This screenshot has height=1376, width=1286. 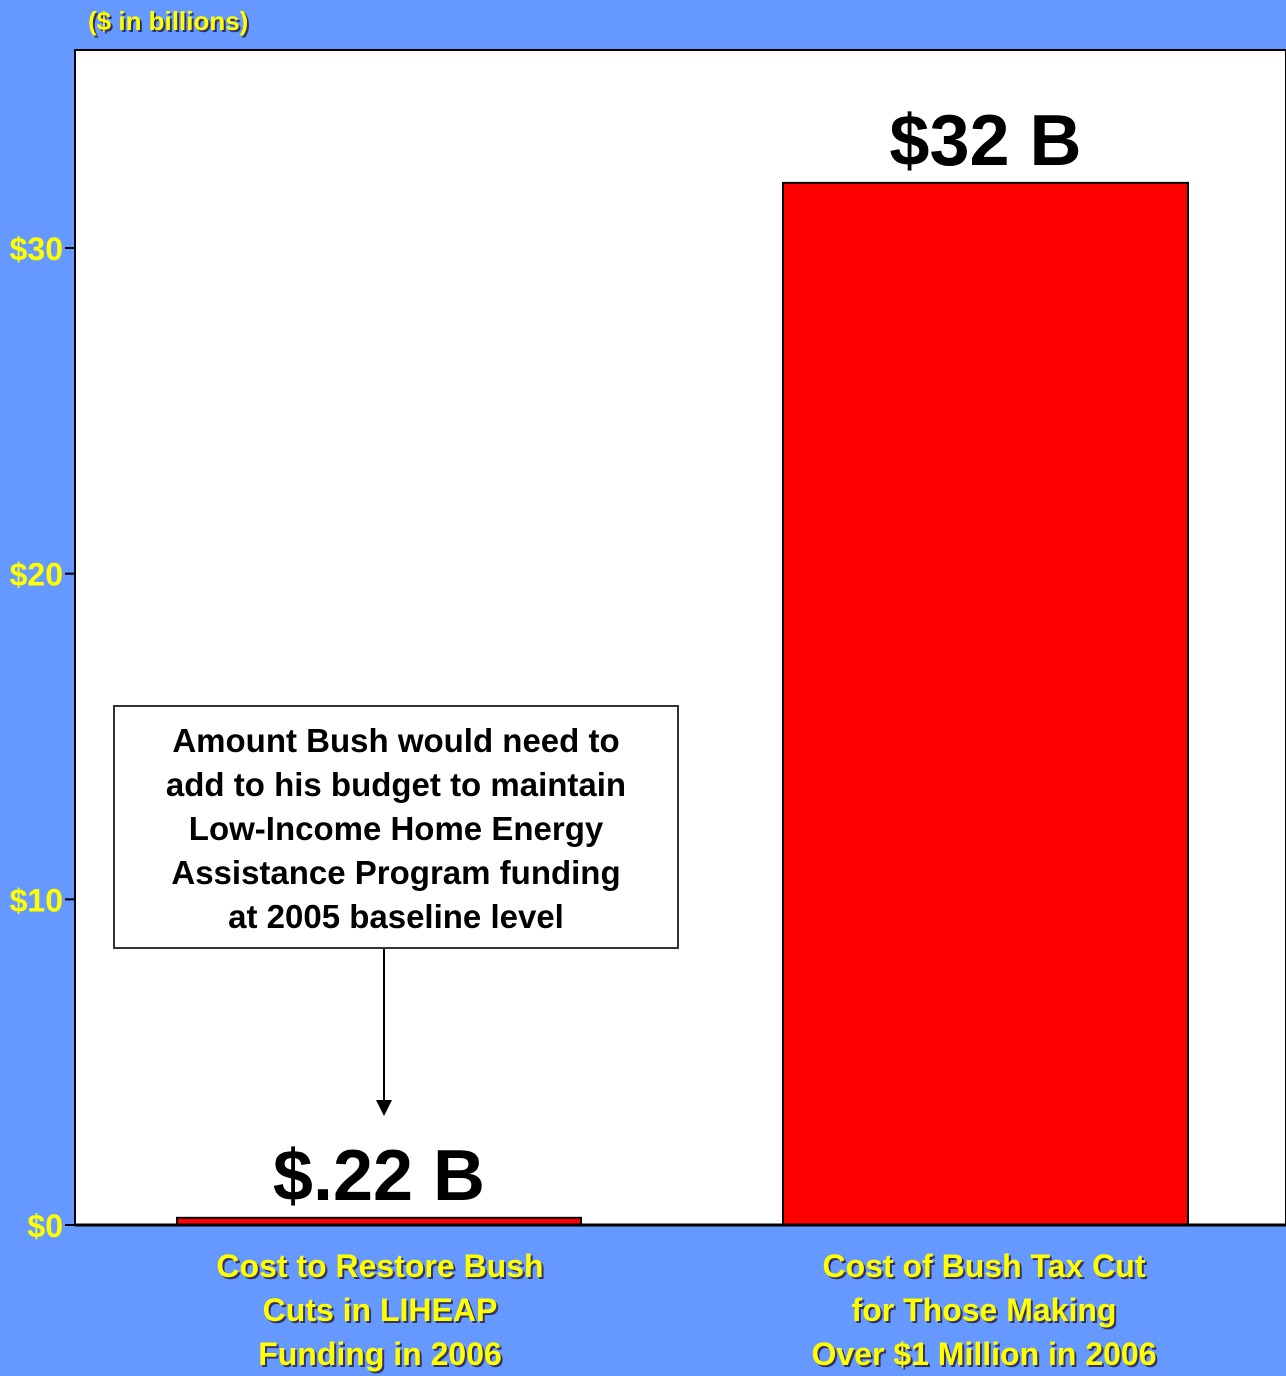 What do you see at coordinates (36, 575) in the screenshot?
I see `y-tick-label: $20` at bounding box center [36, 575].